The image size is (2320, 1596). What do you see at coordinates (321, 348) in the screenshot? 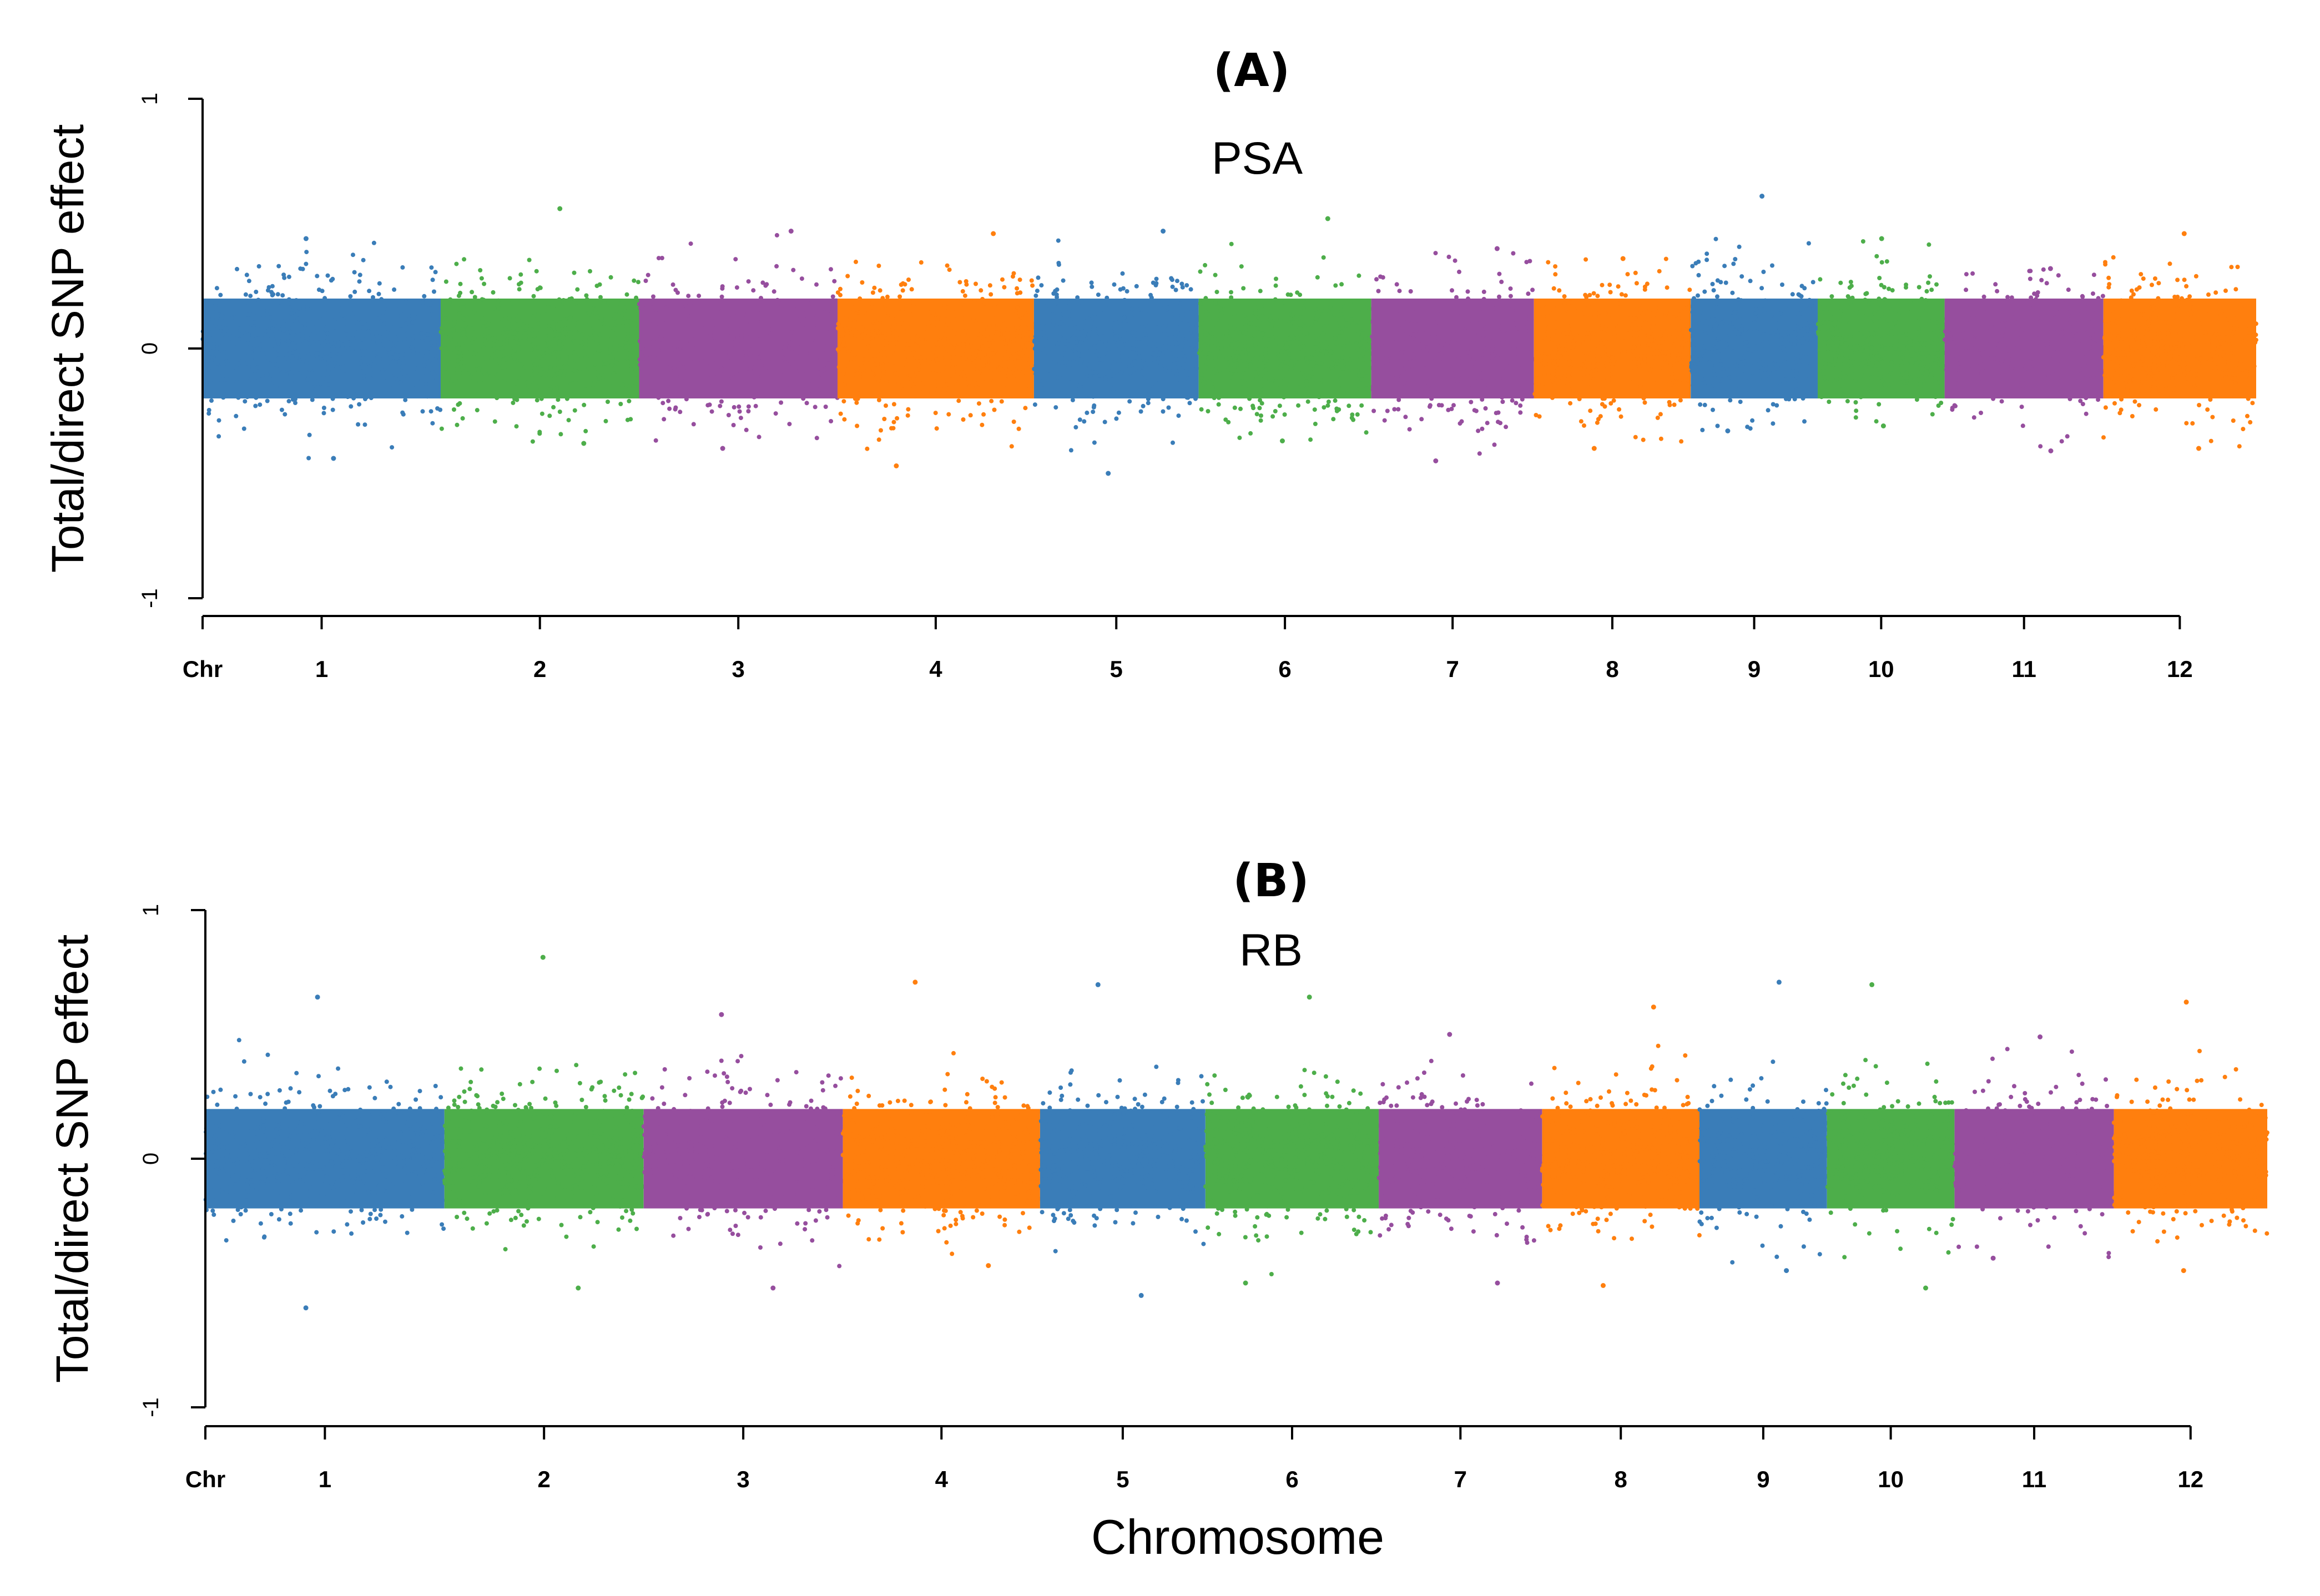
I see `chr-1-points` at bounding box center [321, 348].